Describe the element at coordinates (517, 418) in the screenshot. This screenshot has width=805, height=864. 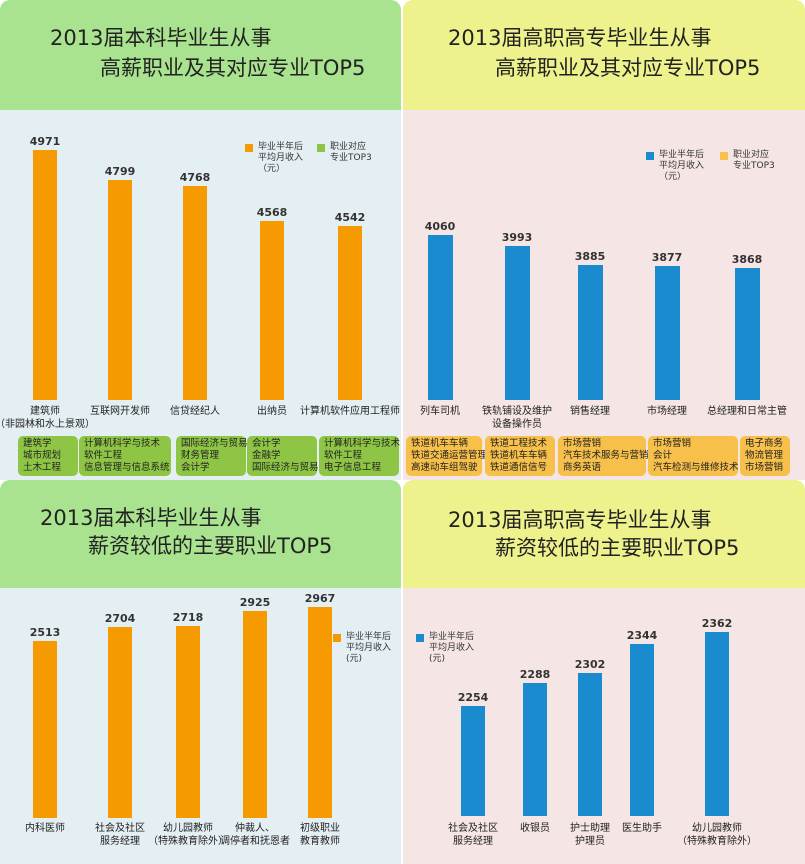
I see `category-label: 铁轨铺设及维护 设备操作员` at that location.